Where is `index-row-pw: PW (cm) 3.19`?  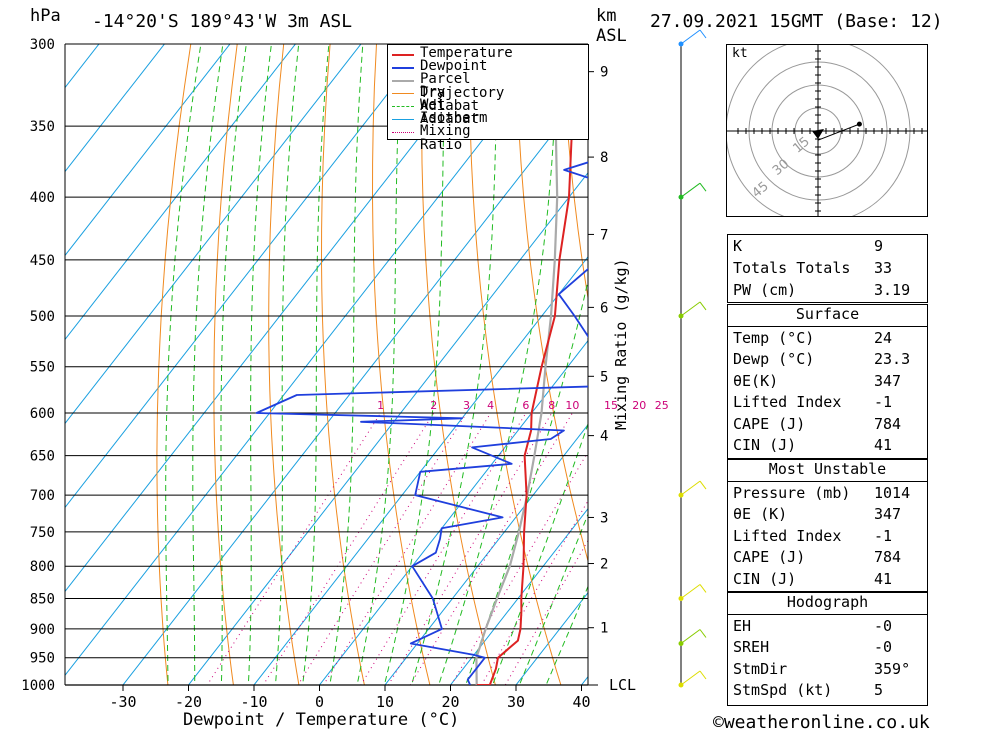
index-row-pw: PW (cm) 3.19 is located at coordinates (822, 290).